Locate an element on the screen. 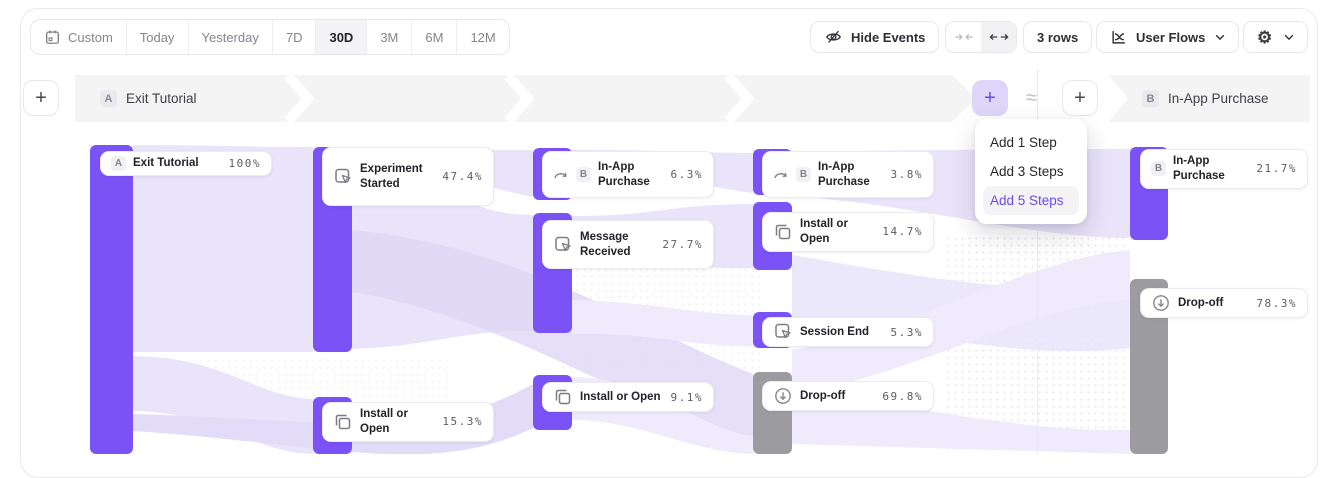 The image size is (1336, 478). gear-icon: ⚙ is located at coordinates (1265, 37).